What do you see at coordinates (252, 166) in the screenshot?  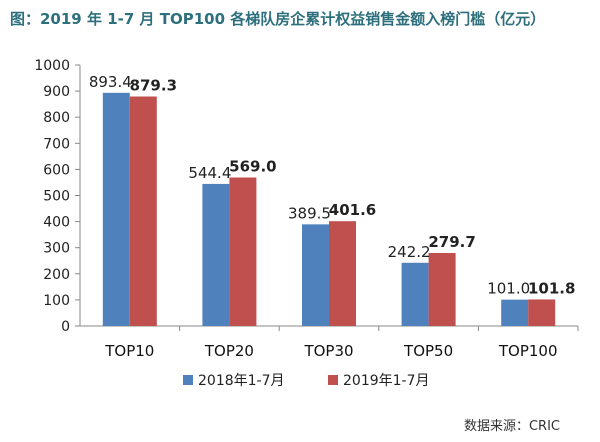 I see `data-label: 569.0` at bounding box center [252, 166].